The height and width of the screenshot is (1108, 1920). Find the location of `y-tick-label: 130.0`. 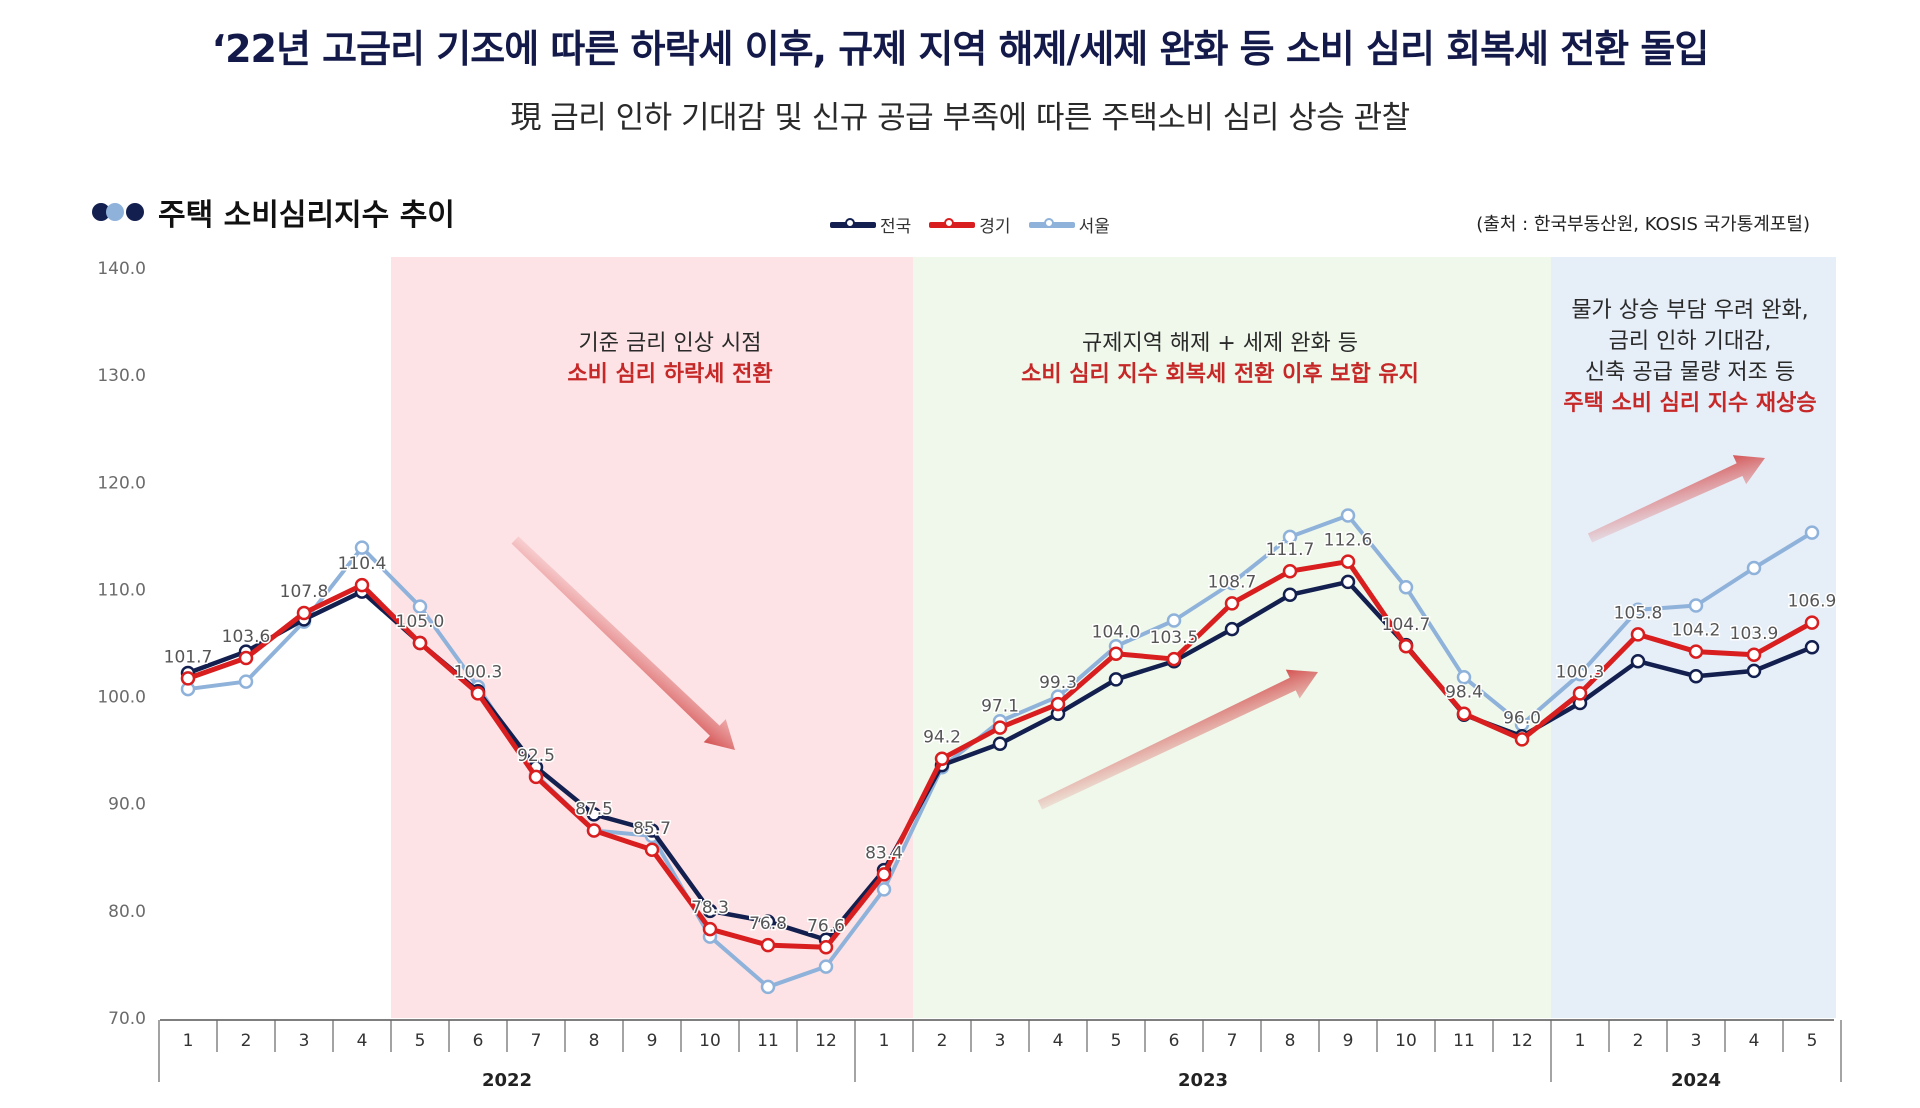

y-tick-label: 130.0 is located at coordinates (121, 376).